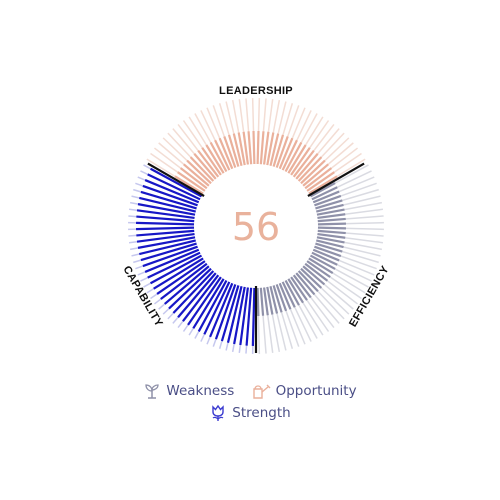  What do you see at coordinates (152, 391) in the screenshot?
I see `sprout-icon` at bounding box center [152, 391].